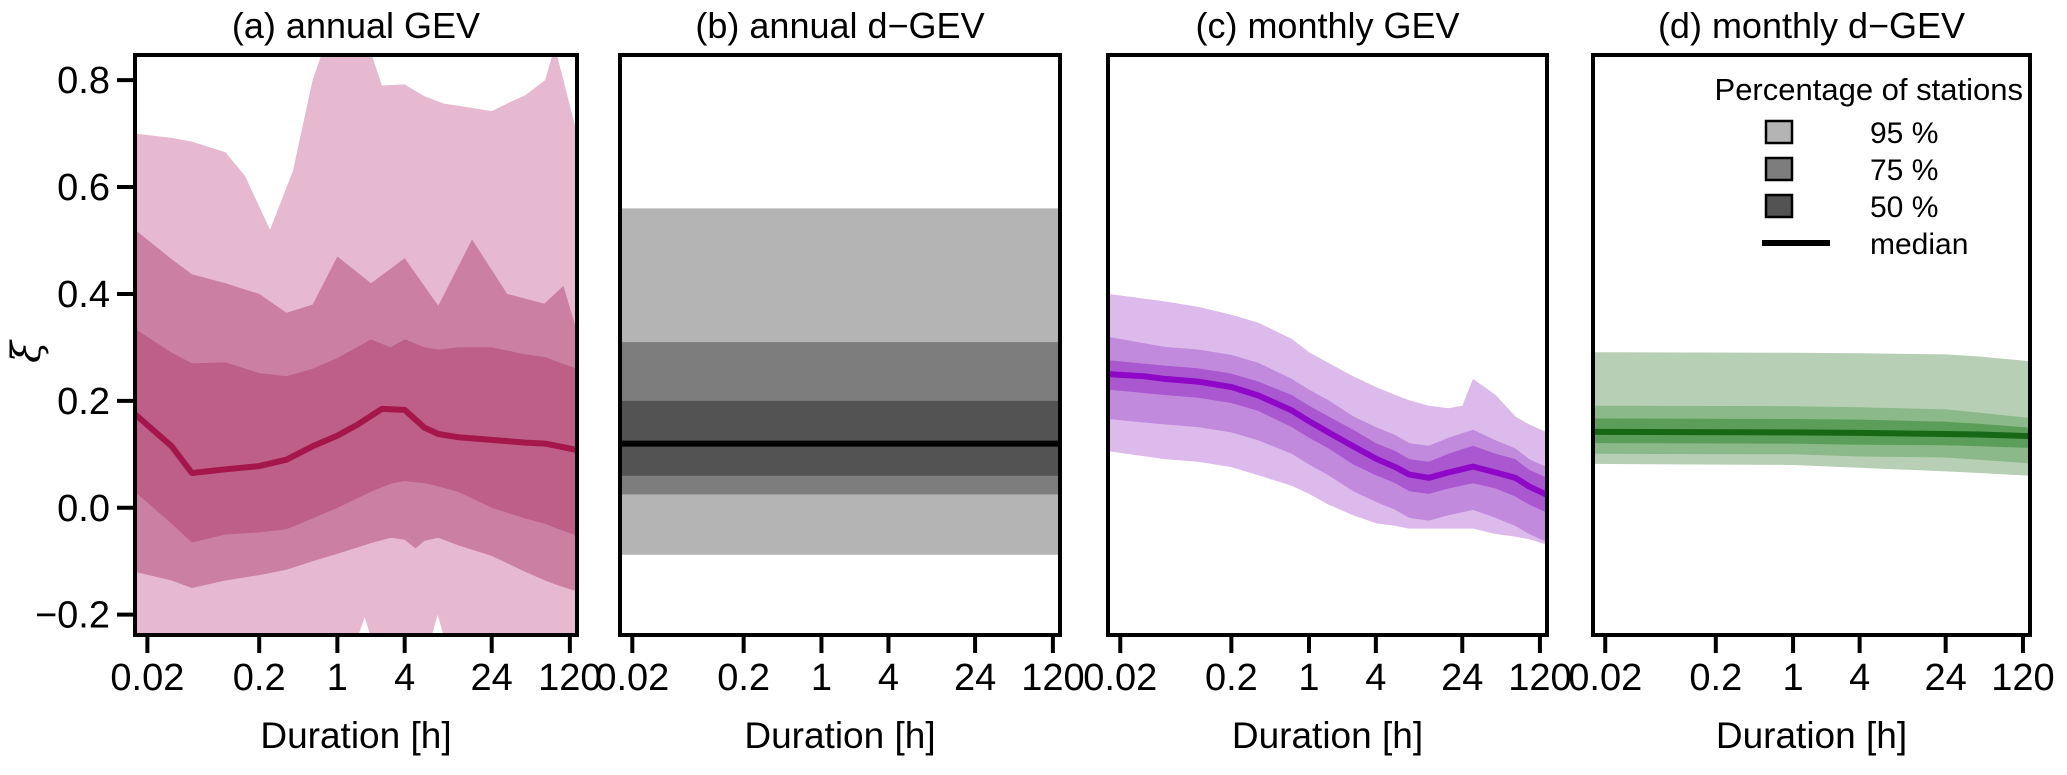 This screenshot has width=2067, height=775. I want to click on legend-entry-label: 50 %, so click(1904, 207).